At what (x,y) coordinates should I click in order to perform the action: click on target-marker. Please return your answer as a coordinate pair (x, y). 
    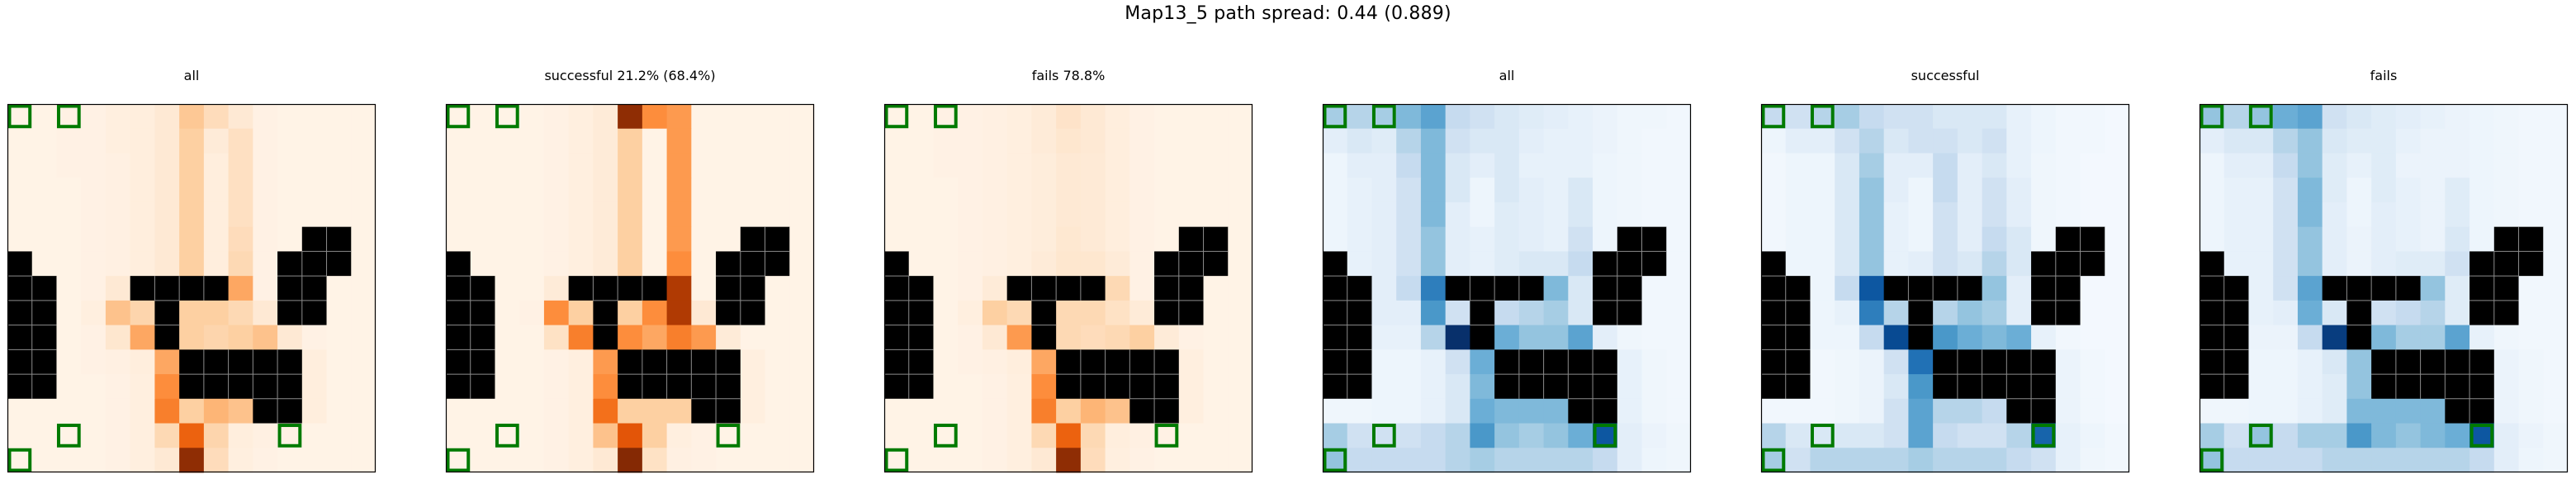
    Looking at the image, I should click on (2212, 117).